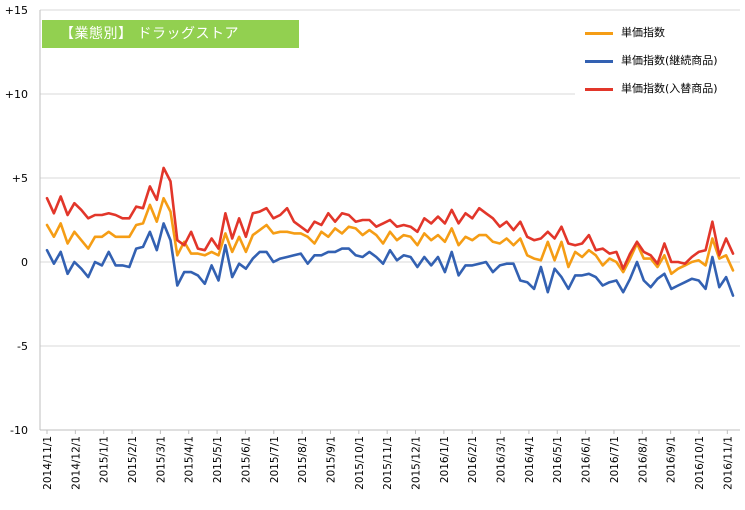 Image resolution: width=745 pixels, height=510 pixels. Describe the element at coordinates (643, 32) in the screenshot. I see `legend-label: 単価指数` at that location.